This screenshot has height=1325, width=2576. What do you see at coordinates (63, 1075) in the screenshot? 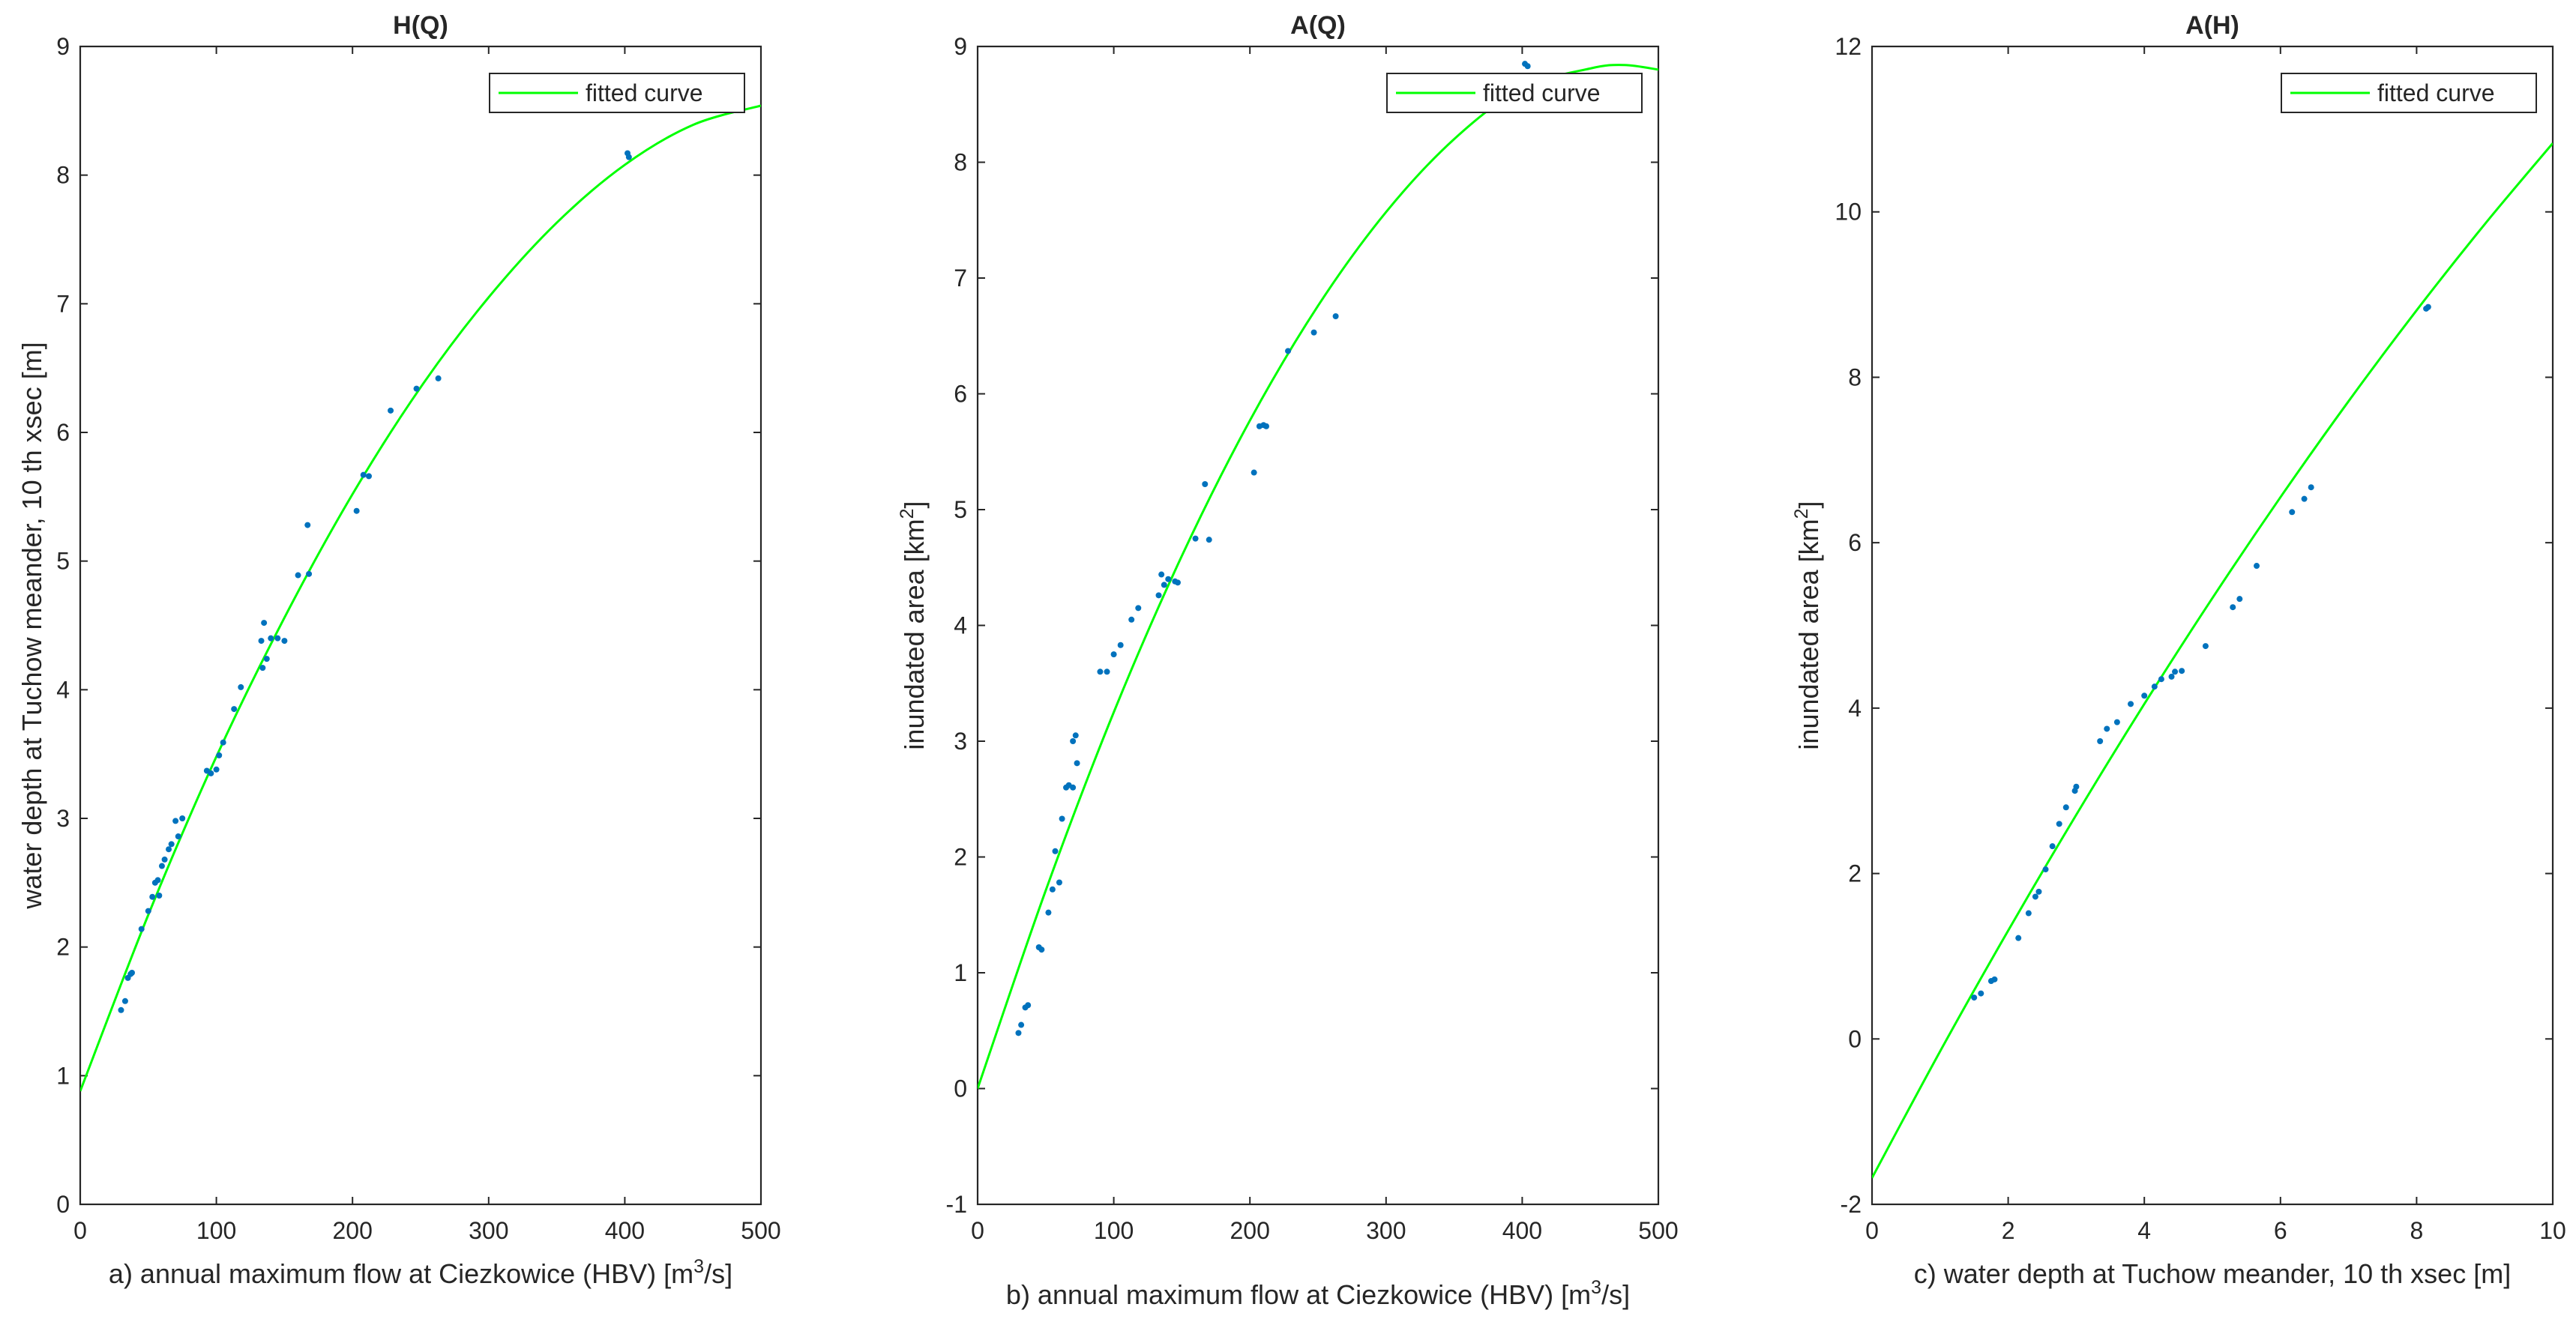
I see `y-tick-label: 1` at bounding box center [63, 1075].